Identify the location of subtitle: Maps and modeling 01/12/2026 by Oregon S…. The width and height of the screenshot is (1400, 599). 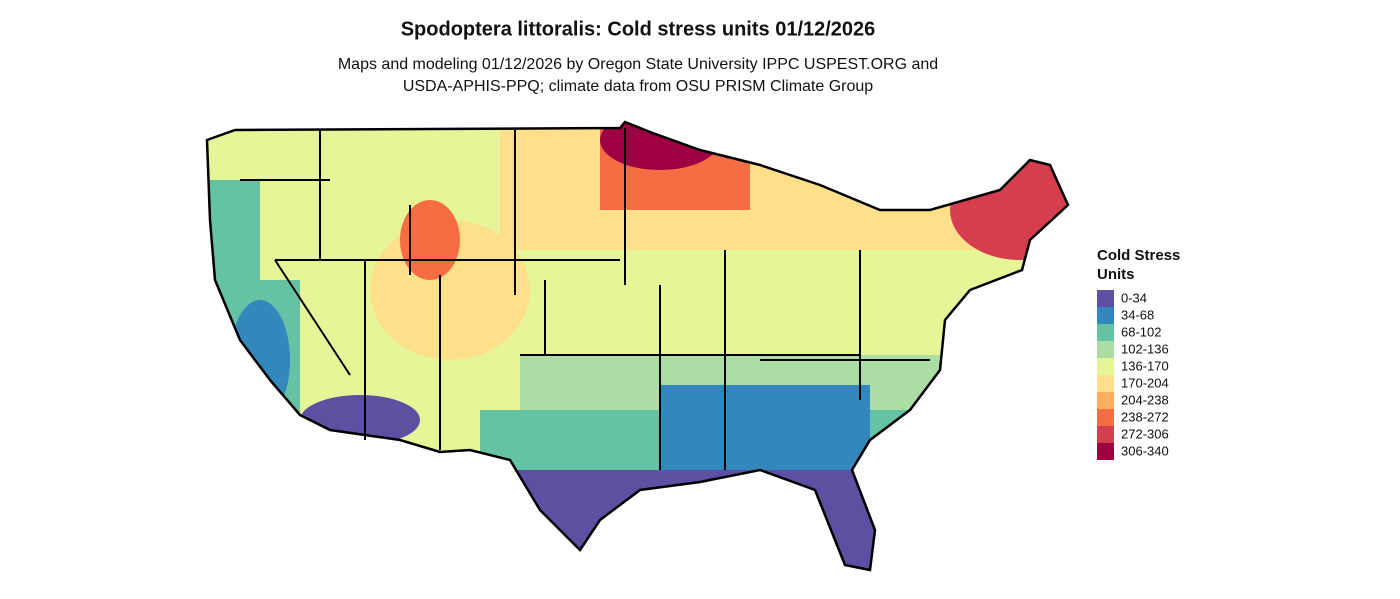
(638, 64).